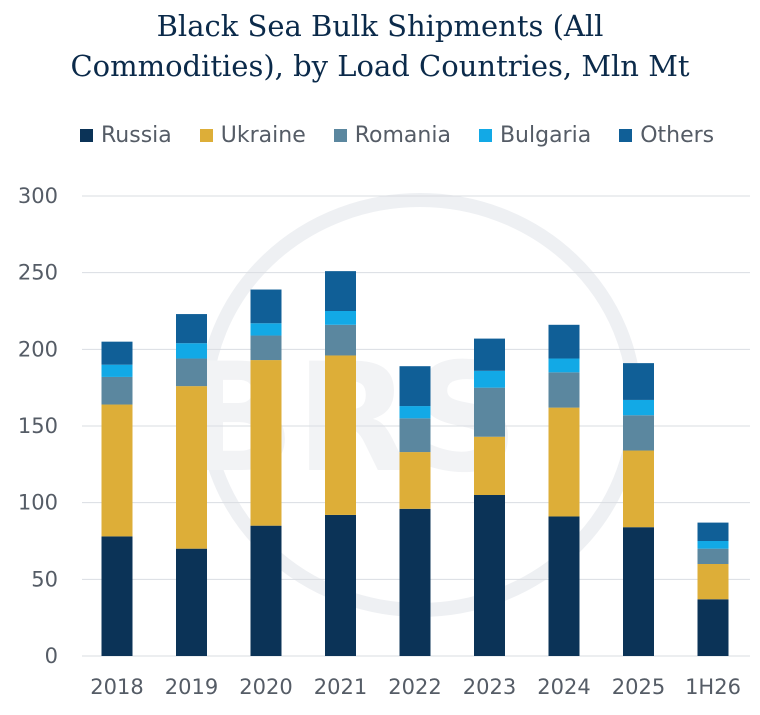  I want to click on bar-segment-ukraine-2020, so click(266, 443).